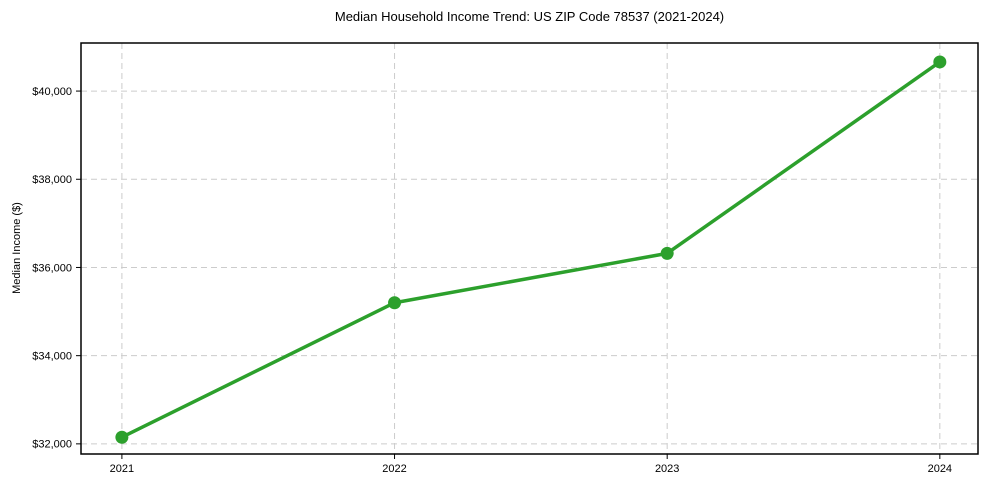  What do you see at coordinates (394, 469) in the screenshot?
I see `x-tick-label: 2022` at bounding box center [394, 469].